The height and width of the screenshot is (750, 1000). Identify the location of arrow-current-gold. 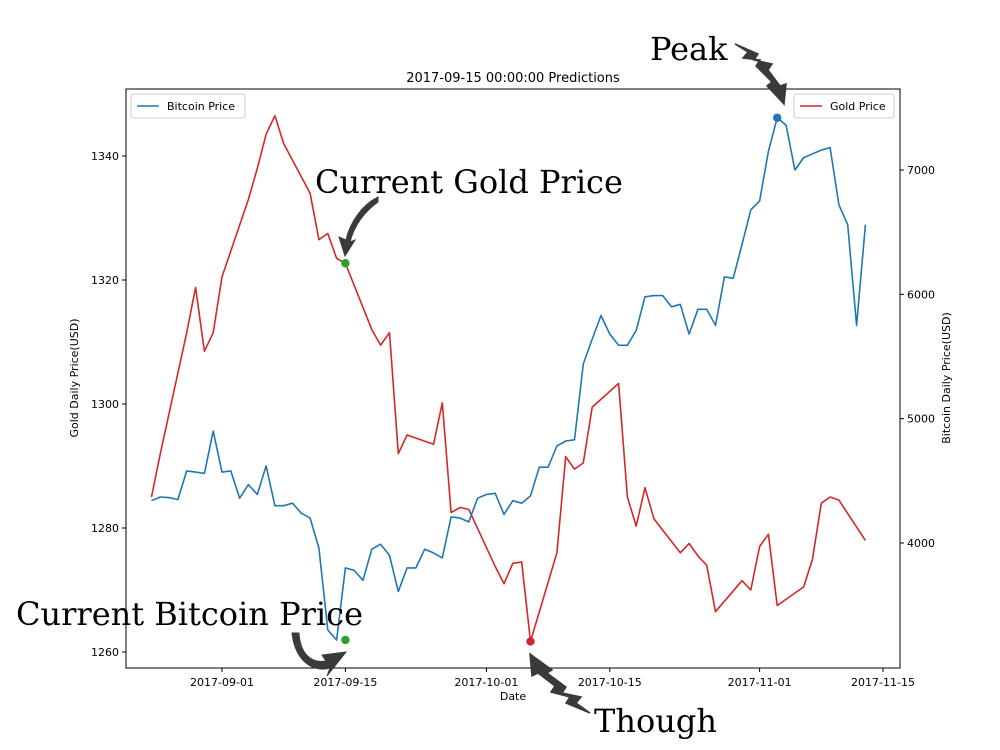
(358, 227).